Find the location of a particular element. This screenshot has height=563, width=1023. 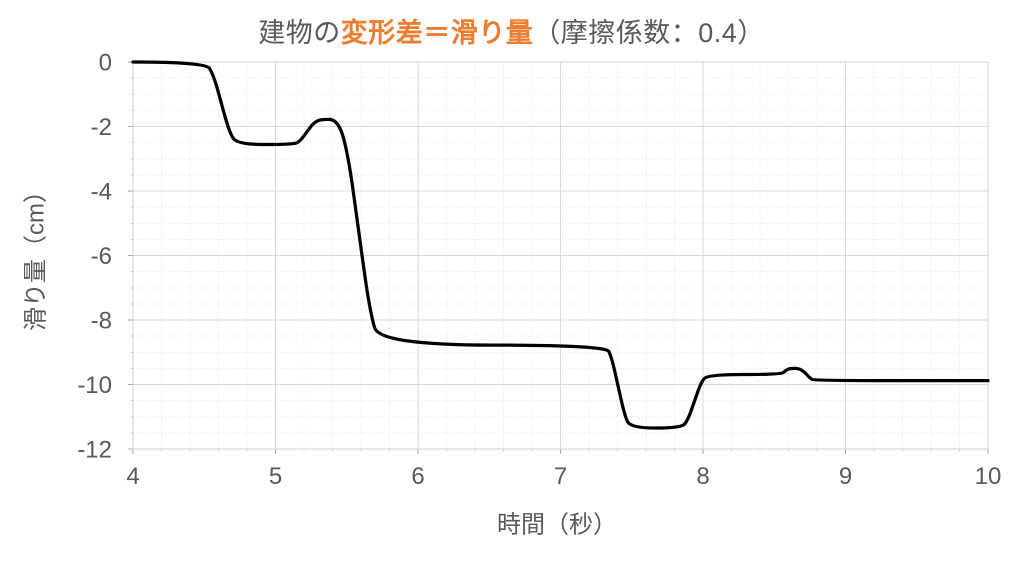

y-axis-title: 滑り量（cm） is located at coordinates (36, 255).